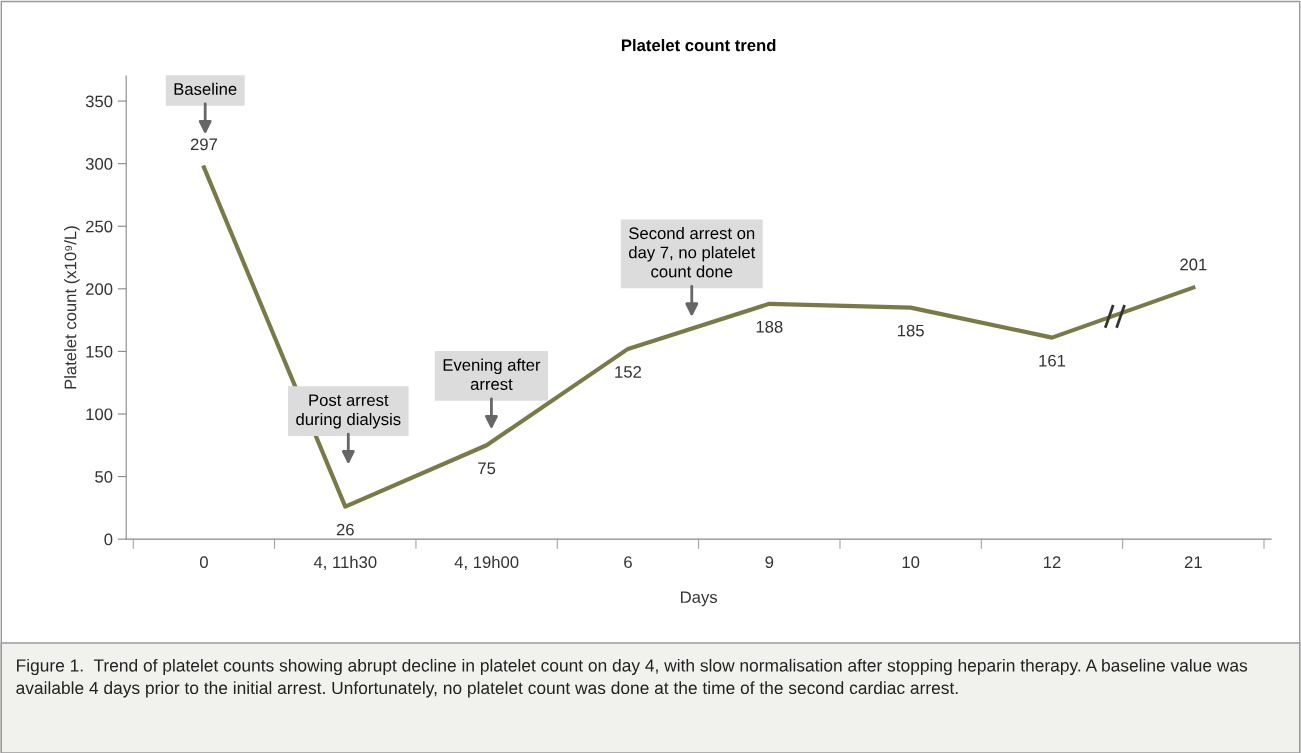 This screenshot has height=753, width=1301. Describe the element at coordinates (72, 307) in the screenshot. I see `y-axis-title: Platelet count (x10⁹/L)` at that location.